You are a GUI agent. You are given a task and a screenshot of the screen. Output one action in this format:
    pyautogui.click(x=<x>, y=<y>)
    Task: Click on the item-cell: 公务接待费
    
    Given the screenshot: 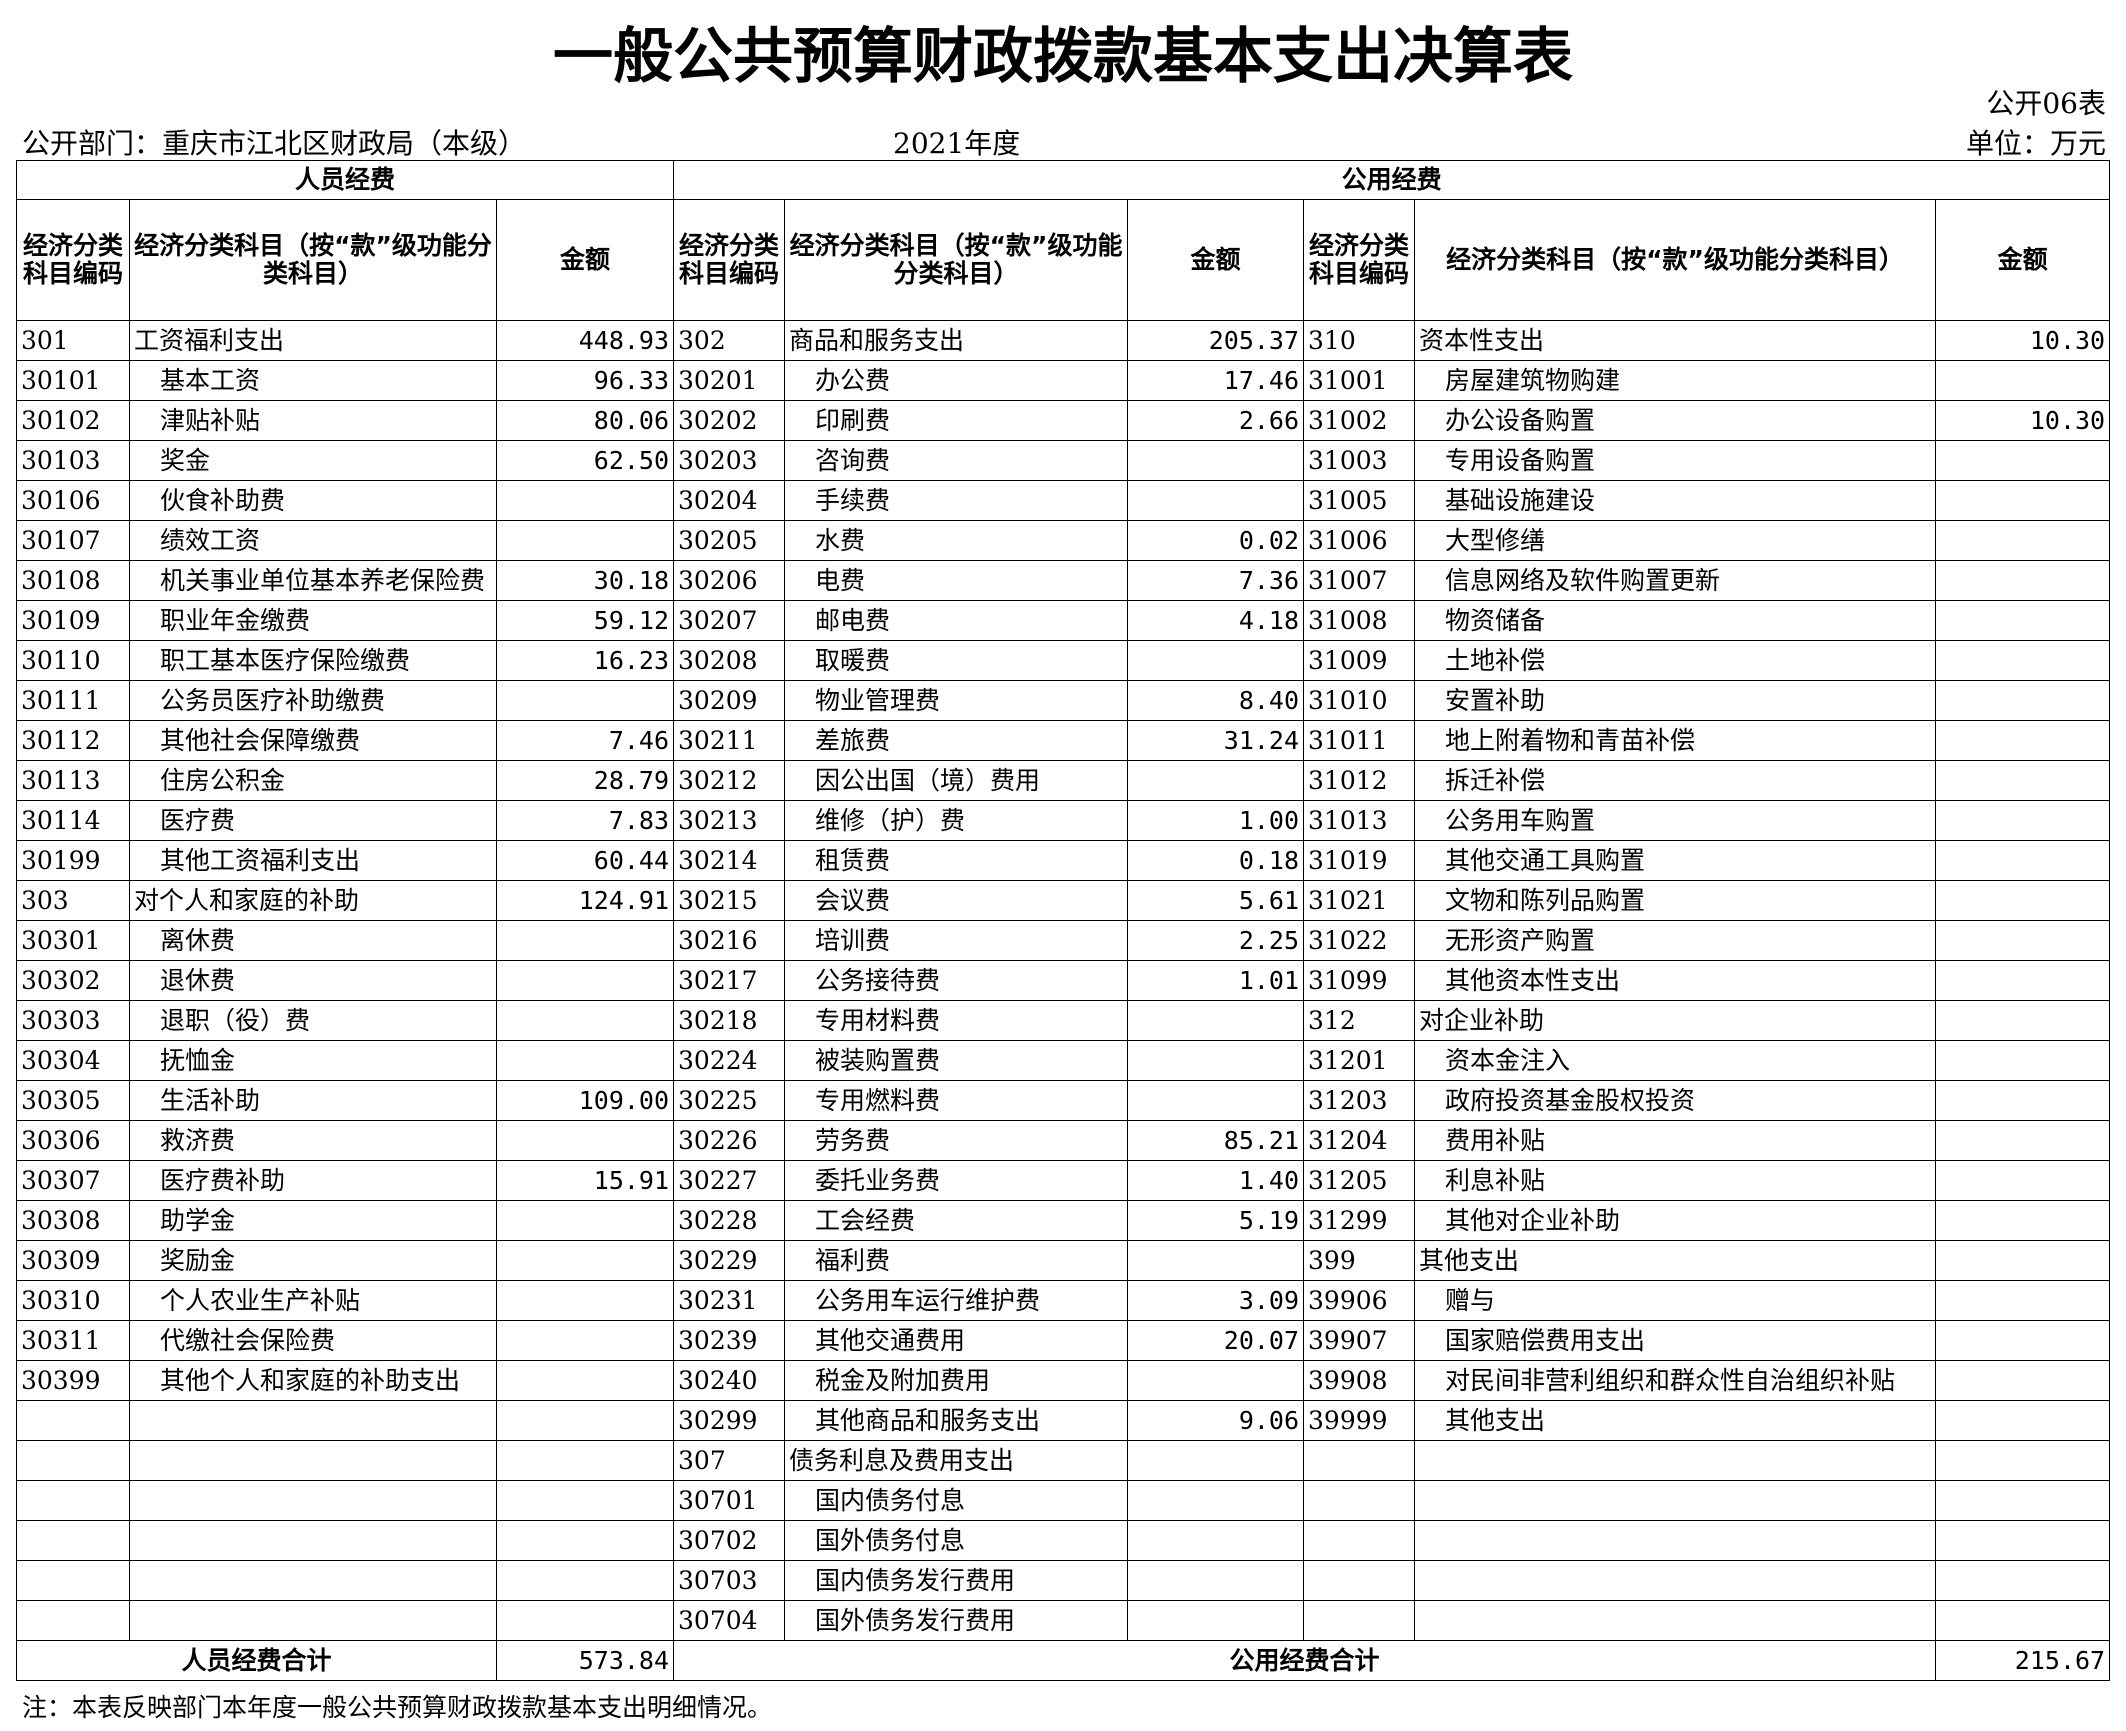 What is the action you would take?
    pyautogui.click(x=956, y=980)
    